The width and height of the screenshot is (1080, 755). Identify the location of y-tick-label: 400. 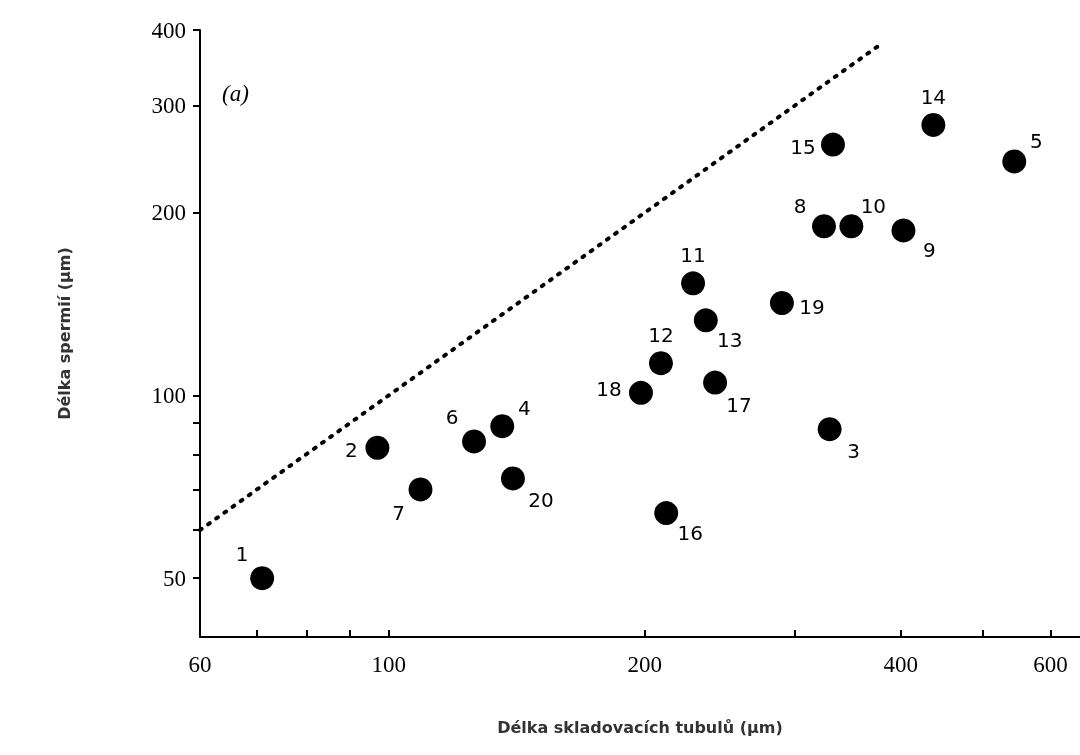
(168, 30).